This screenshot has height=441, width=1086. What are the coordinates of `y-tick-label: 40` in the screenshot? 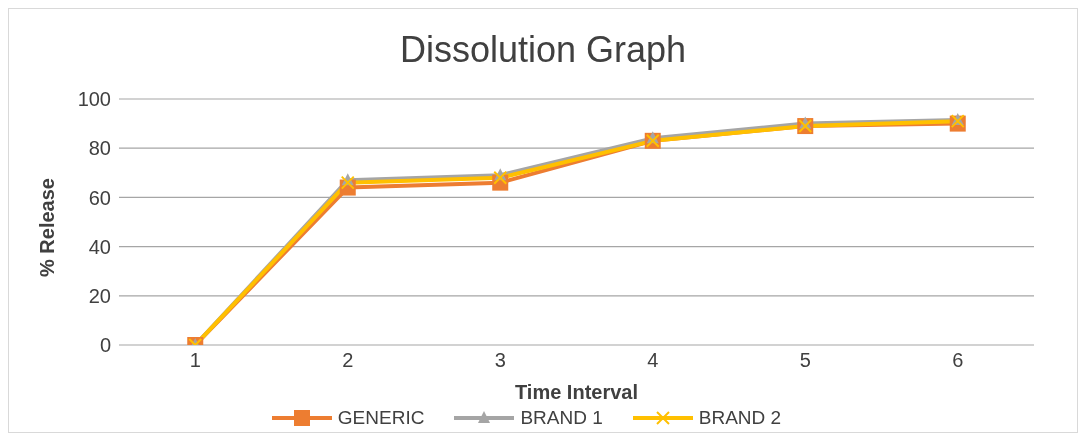 It's located at (99, 246).